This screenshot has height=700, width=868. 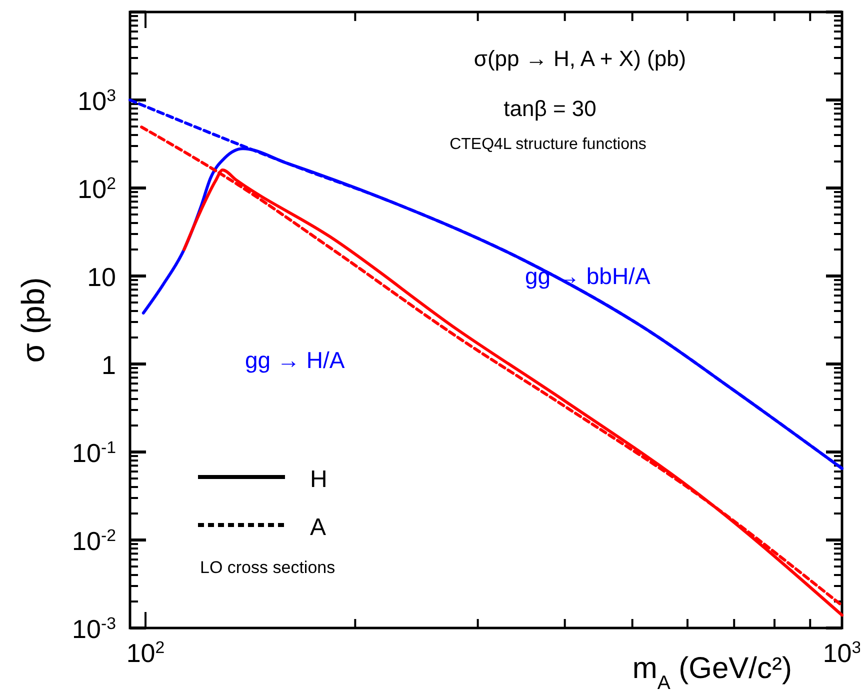 I want to click on y-tick-label: 10$^{-3}$, so click(x=94, y=629).